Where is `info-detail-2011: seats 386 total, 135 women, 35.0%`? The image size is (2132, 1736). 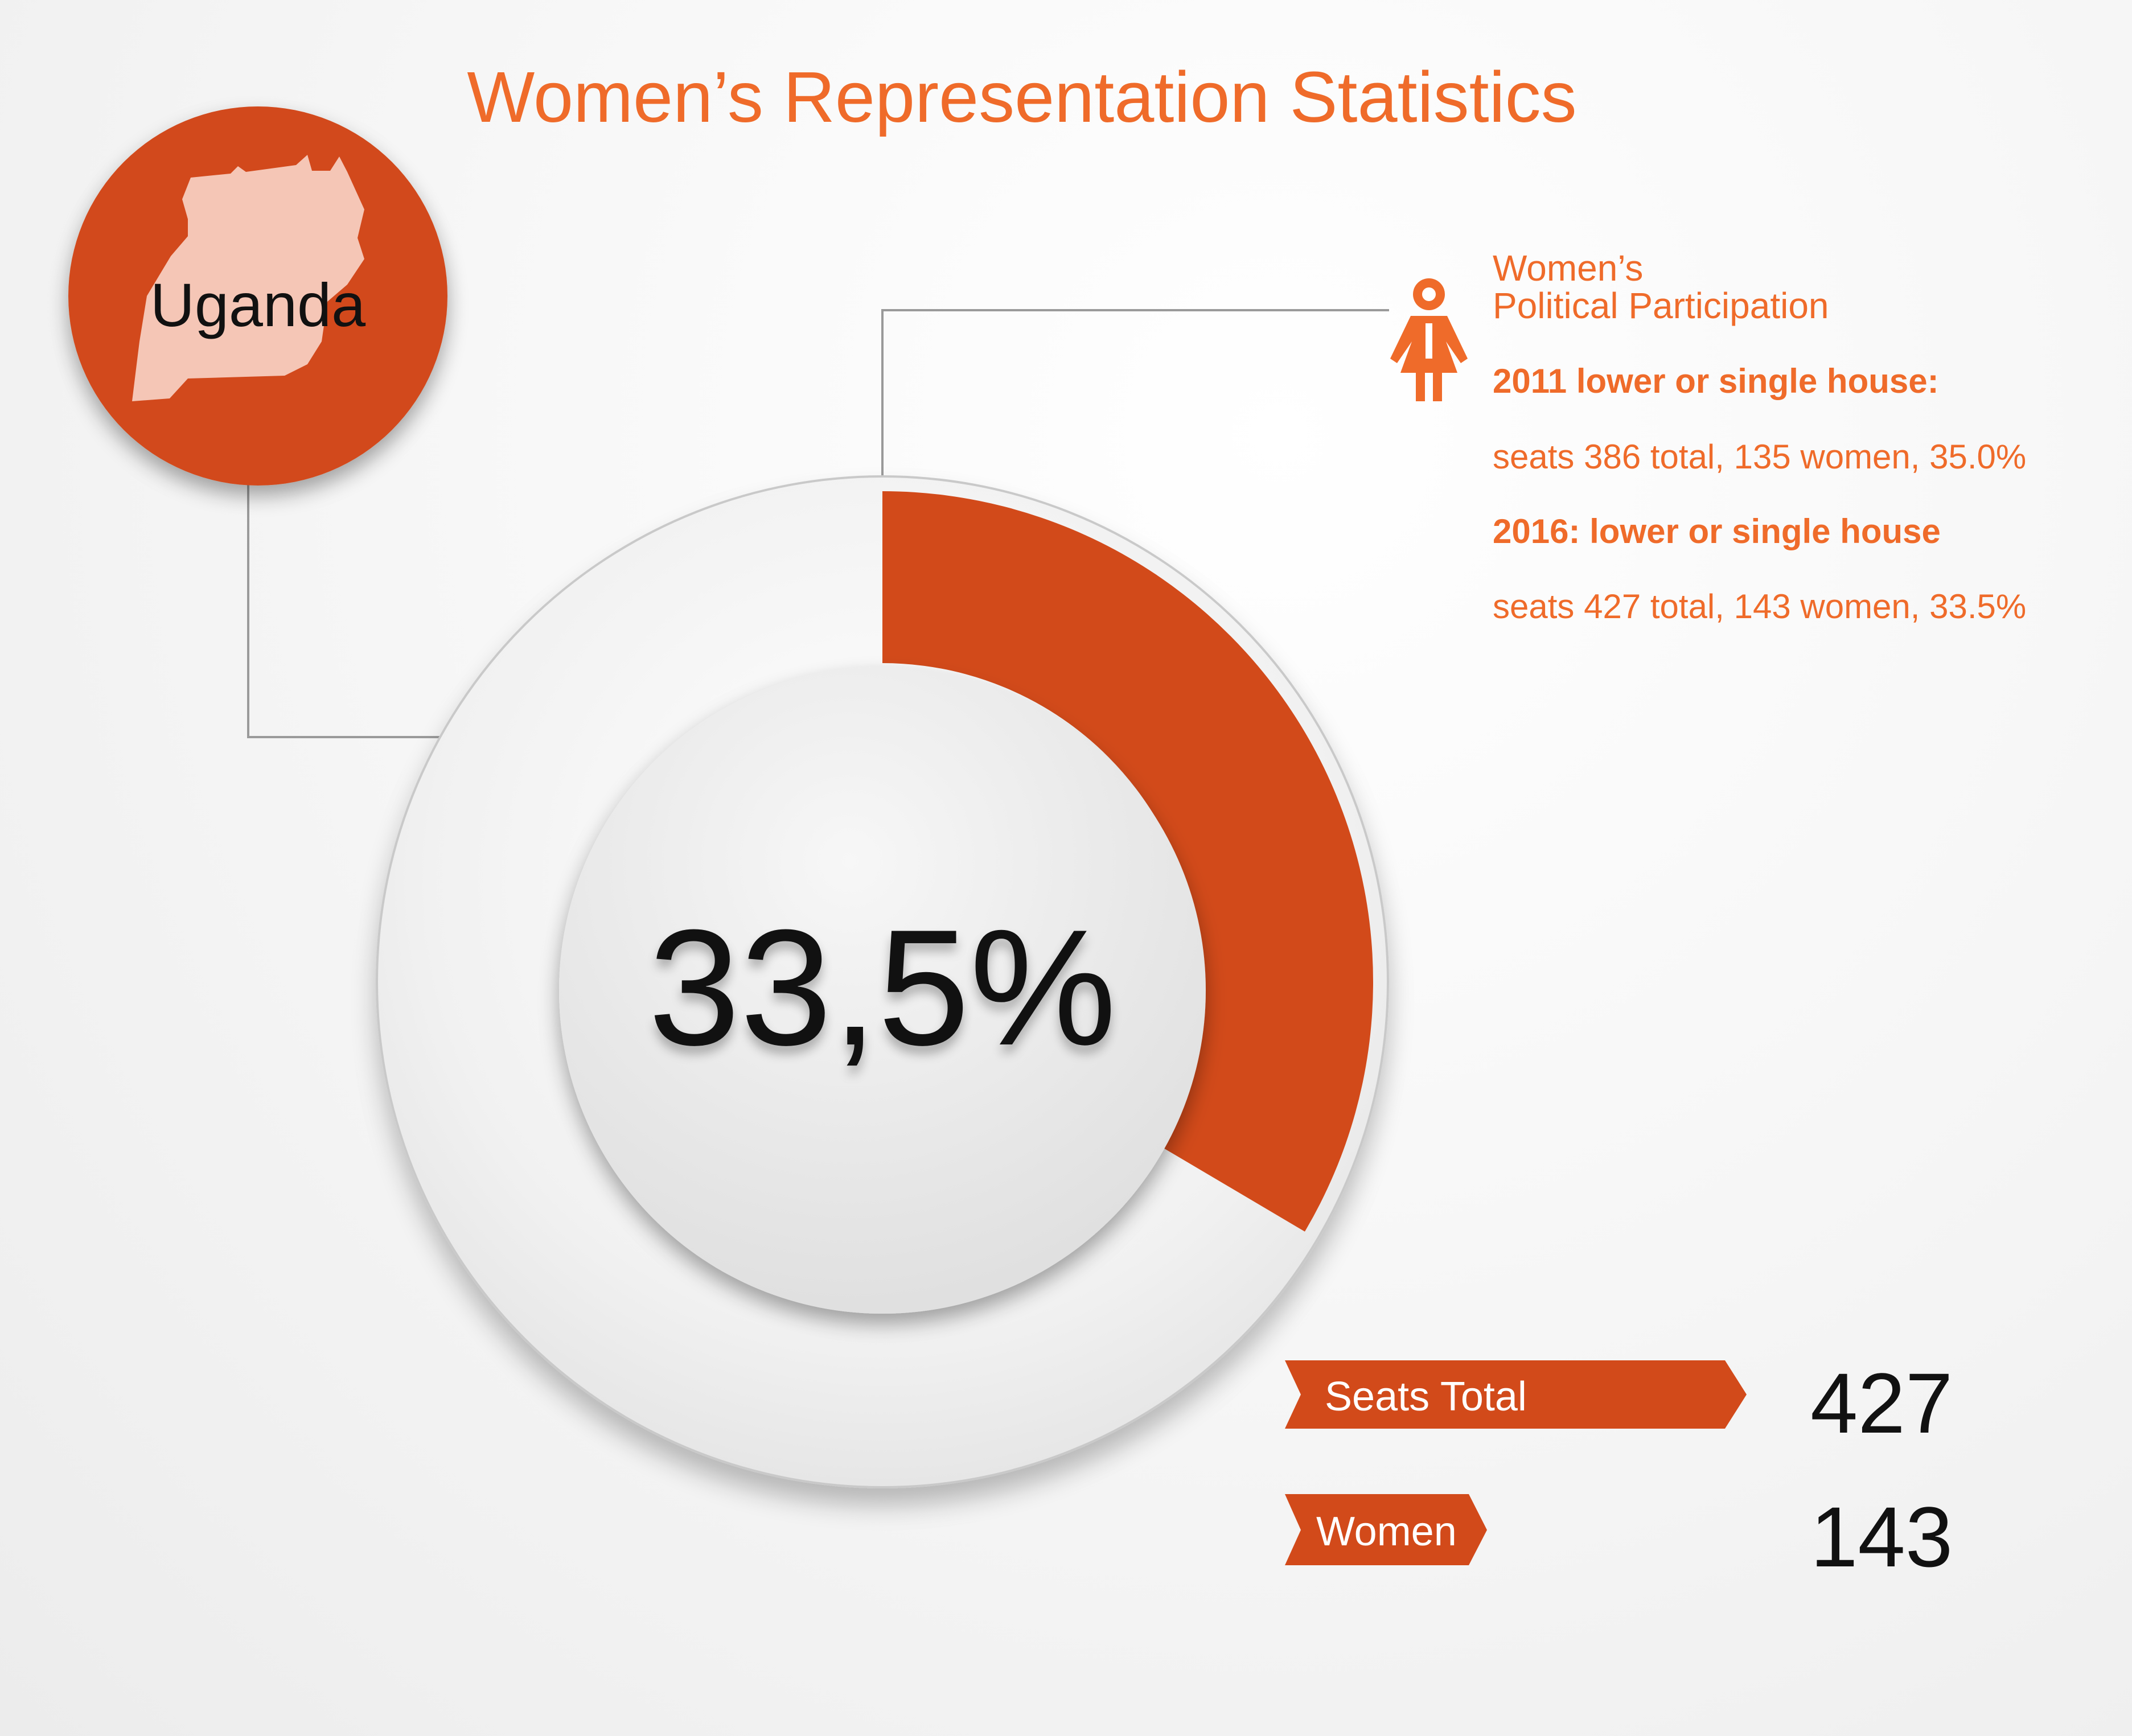
info-detail-2011: seats 386 total, 135 women, 35.0% is located at coordinates (1760, 457).